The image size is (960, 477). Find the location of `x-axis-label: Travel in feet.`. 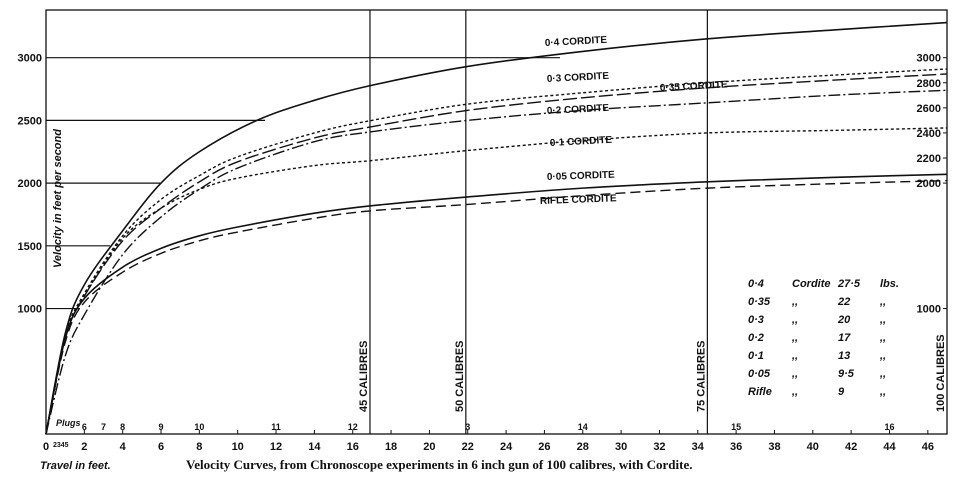

x-axis-label: Travel in feet. is located at coordinates (75, 466).